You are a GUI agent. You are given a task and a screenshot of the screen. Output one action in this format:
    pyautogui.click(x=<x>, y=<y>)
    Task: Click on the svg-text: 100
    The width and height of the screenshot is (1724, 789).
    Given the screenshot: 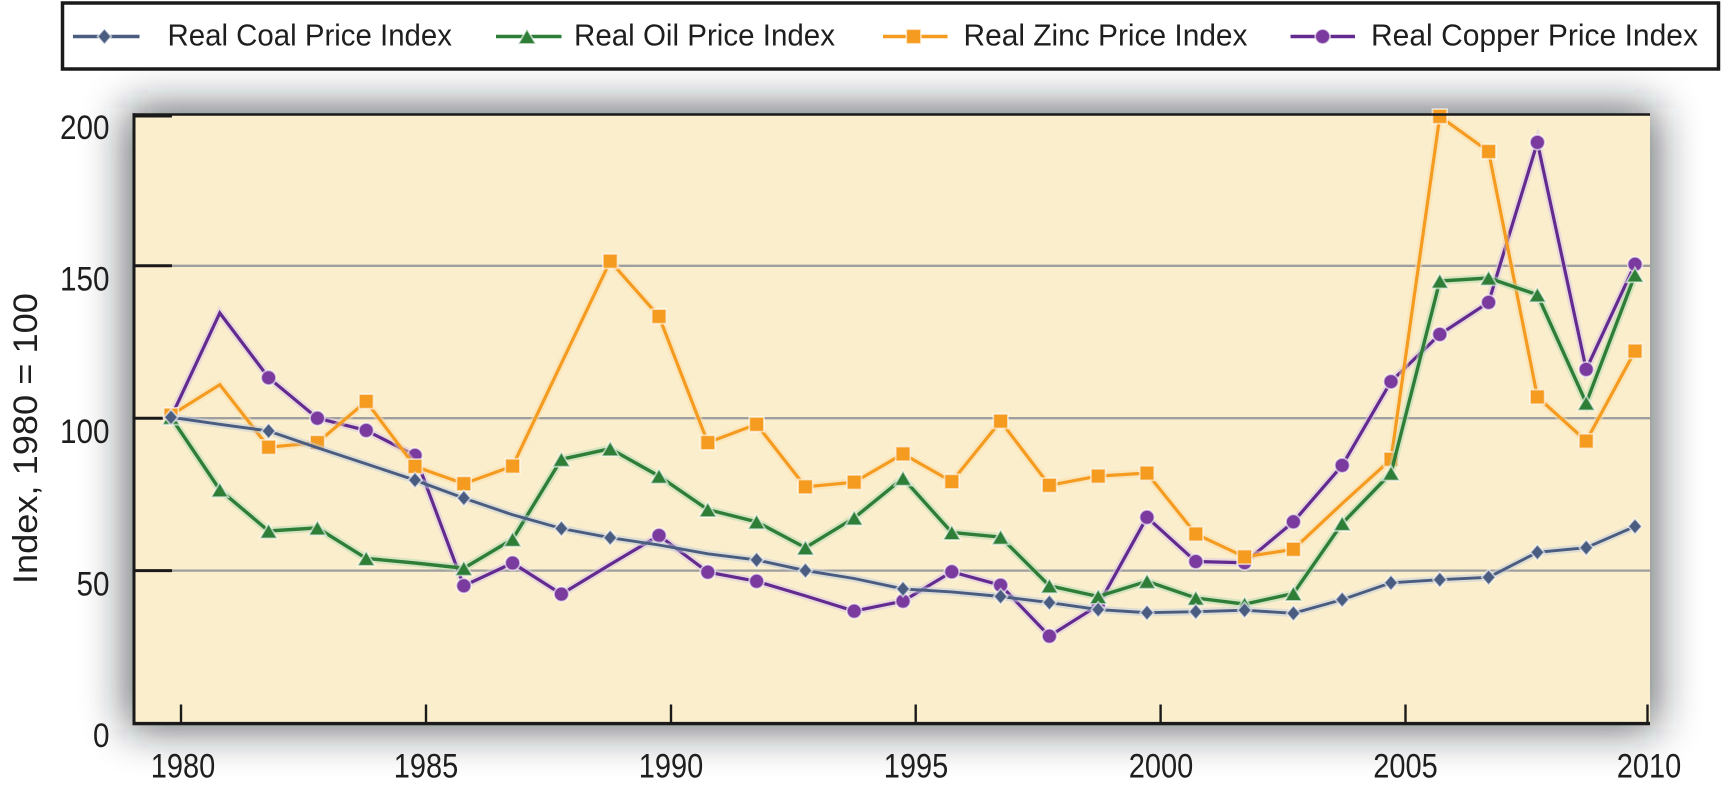 What is the action you would take?
    pyautogui.click(x=85, y=432)
    